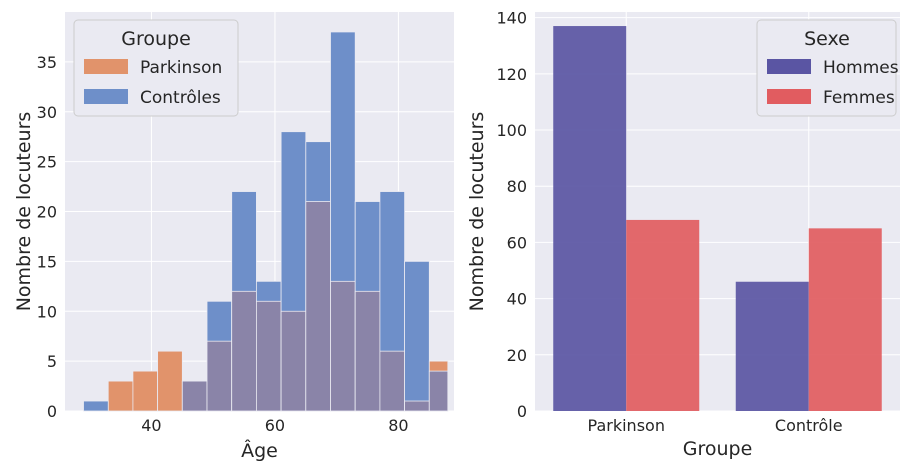 This screenshot has width=907, height=465. Describe the element at coordinates (47, 112) in the screenshot. I see `y-tick-label: 30` at that location.